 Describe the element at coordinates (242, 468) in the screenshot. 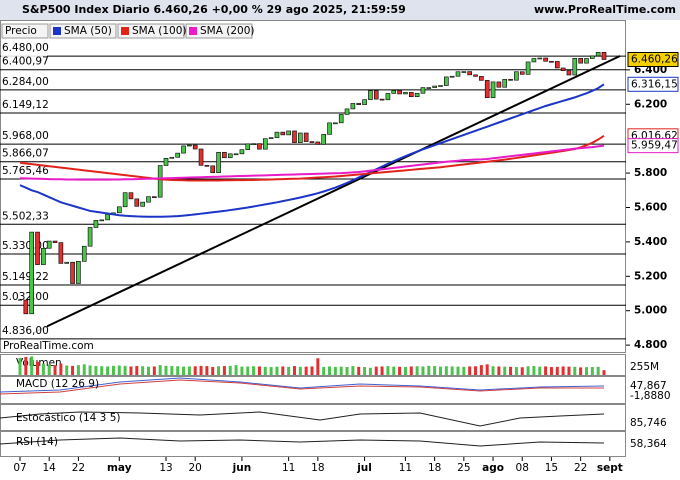

I see `x-tick-label: jun` at that location.